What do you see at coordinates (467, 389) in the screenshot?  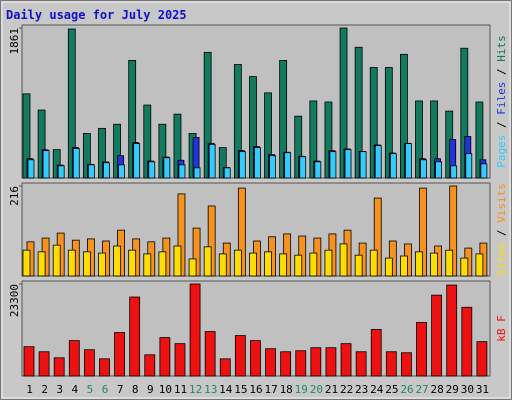 I see `x-tick-label: 30` at bounding box center [467, 389].